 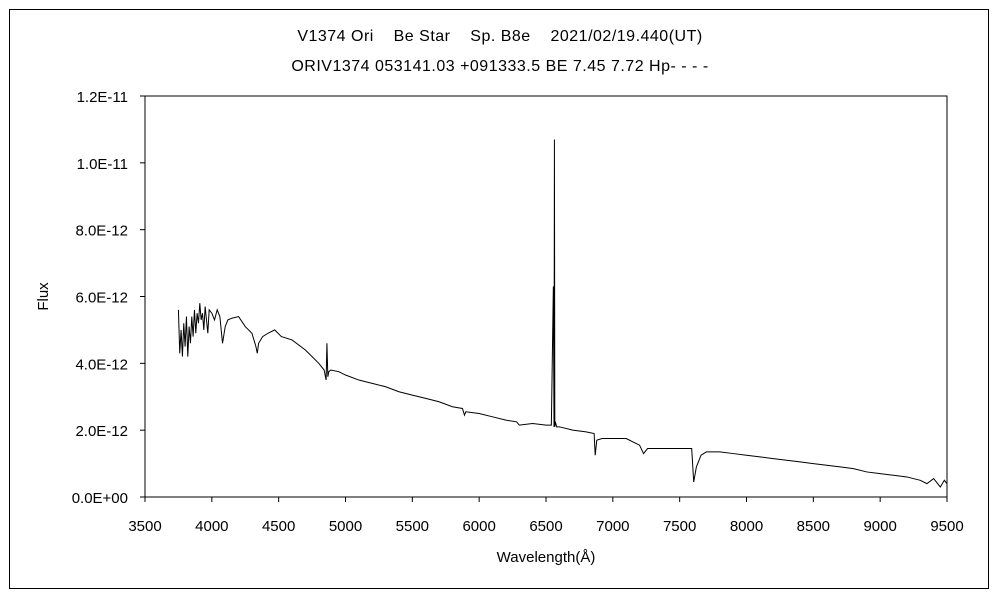 I want to click on x-axis-label: Wavelength(Å), so click(x=546, y=557).